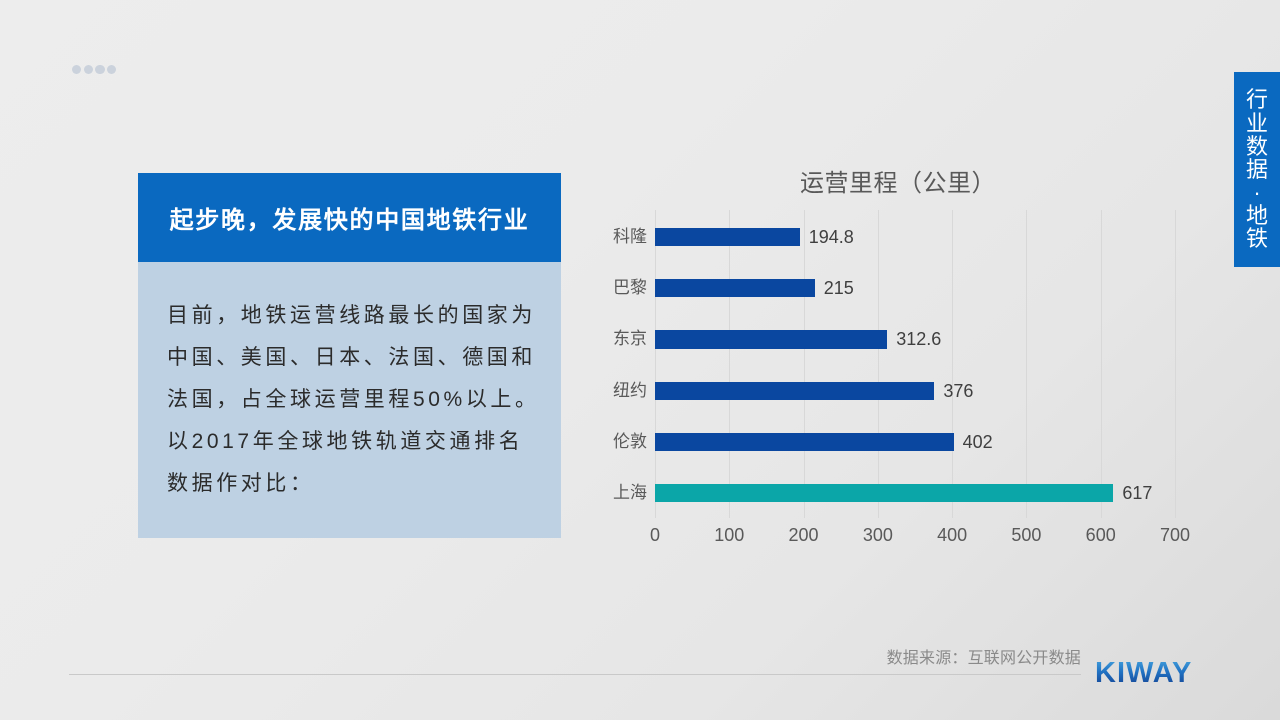 This screenshot has width=1280, height=720. I want to click on x-tick-label: 700, so click(1175, 535).